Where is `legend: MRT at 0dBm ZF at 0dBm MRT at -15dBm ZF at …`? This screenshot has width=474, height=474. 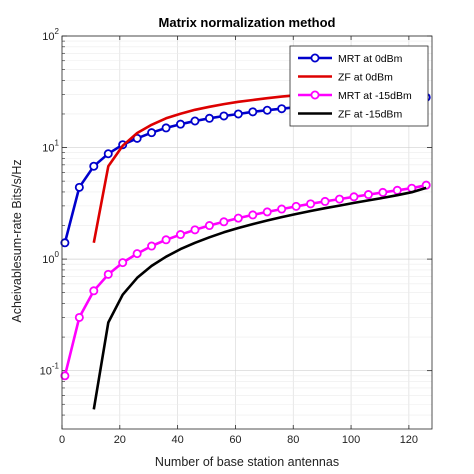 legend: MRT at 0dBm ZF at 0dBm MRT at -15dBm ZF at … is located at coordinates (359, 86).